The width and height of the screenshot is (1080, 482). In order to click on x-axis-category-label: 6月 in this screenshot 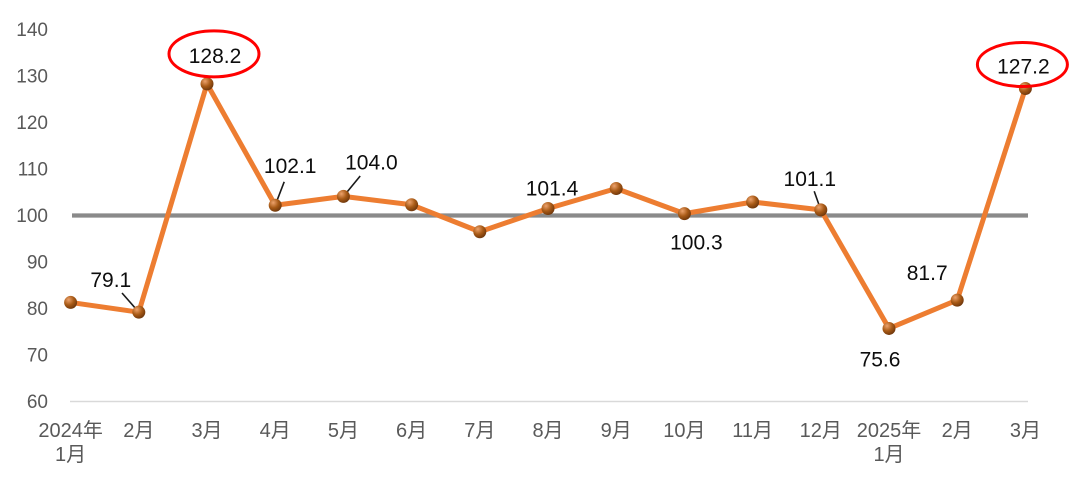, I will do `click(411, 431)`.